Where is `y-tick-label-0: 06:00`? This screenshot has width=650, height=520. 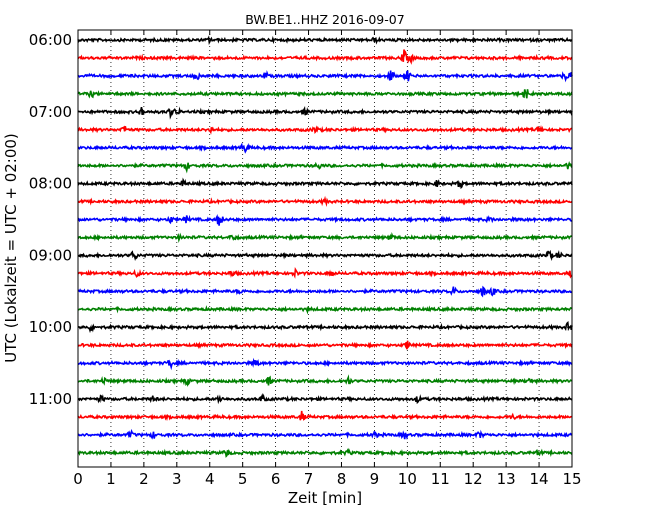
y-tick-label-0: 06:00 is located at coordinates (50, 40).